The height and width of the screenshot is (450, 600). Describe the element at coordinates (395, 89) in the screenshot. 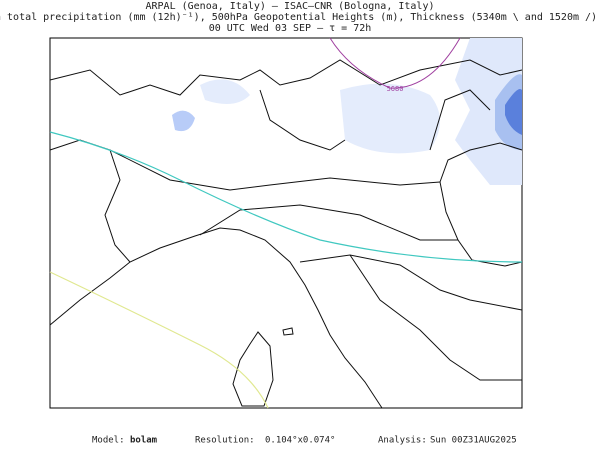

I see `contour-label: 5680` at that location.